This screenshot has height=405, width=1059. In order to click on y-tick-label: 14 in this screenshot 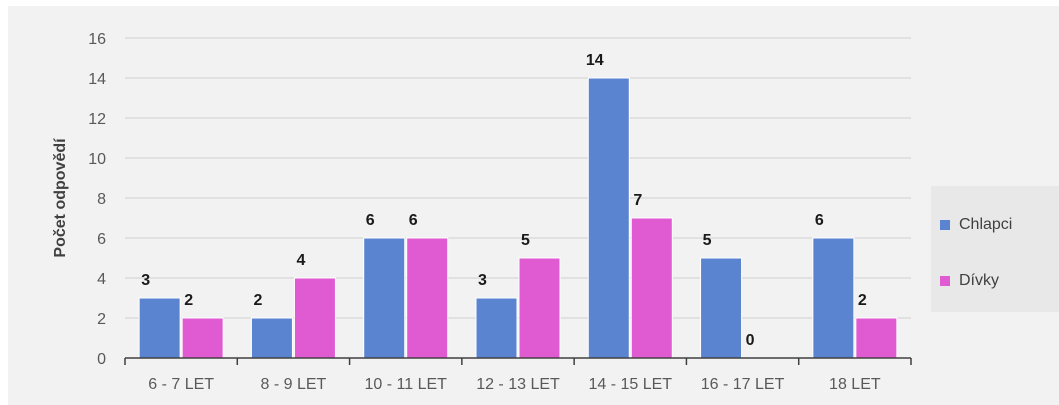, I will do `click(97, 79)`.